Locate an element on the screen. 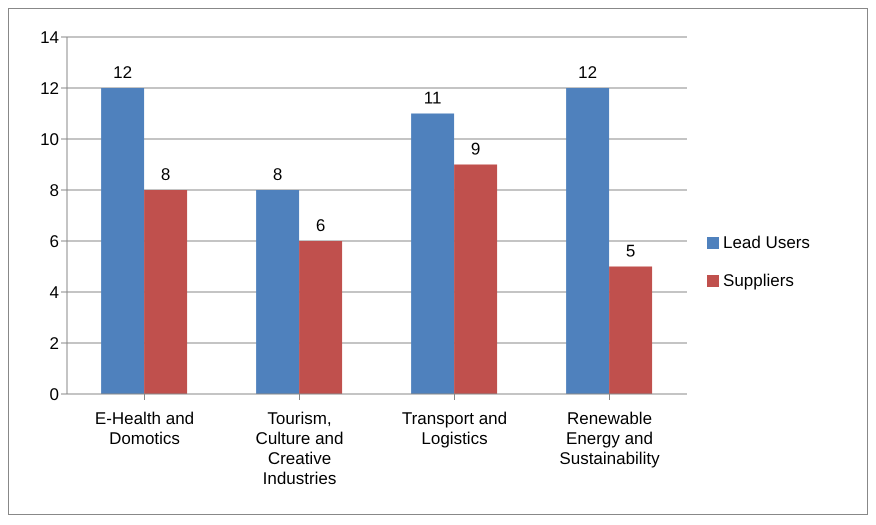  x-tick-label: Tourism, Culture and Creative Industries is located at coordinates (300, 448).